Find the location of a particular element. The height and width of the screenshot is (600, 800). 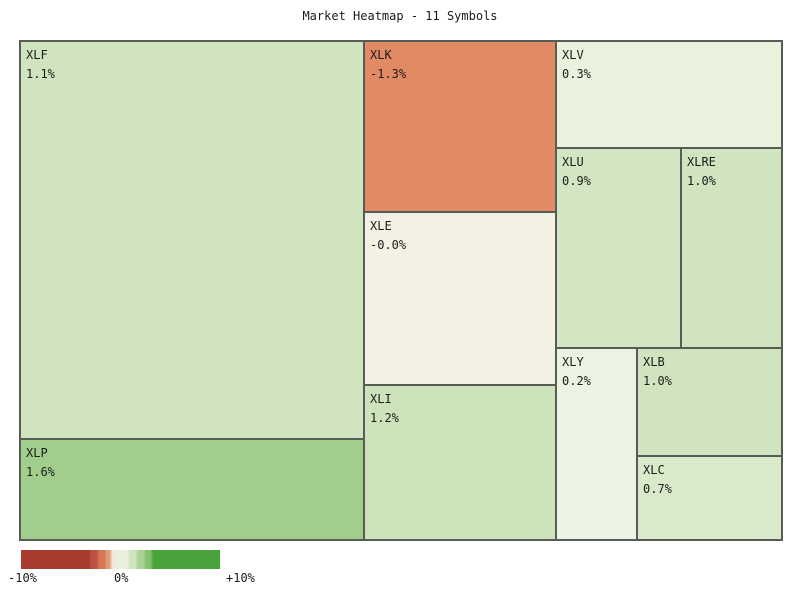

treemap-tile-xlre: XLRE 1.0% is located at coordinates (731, 248).